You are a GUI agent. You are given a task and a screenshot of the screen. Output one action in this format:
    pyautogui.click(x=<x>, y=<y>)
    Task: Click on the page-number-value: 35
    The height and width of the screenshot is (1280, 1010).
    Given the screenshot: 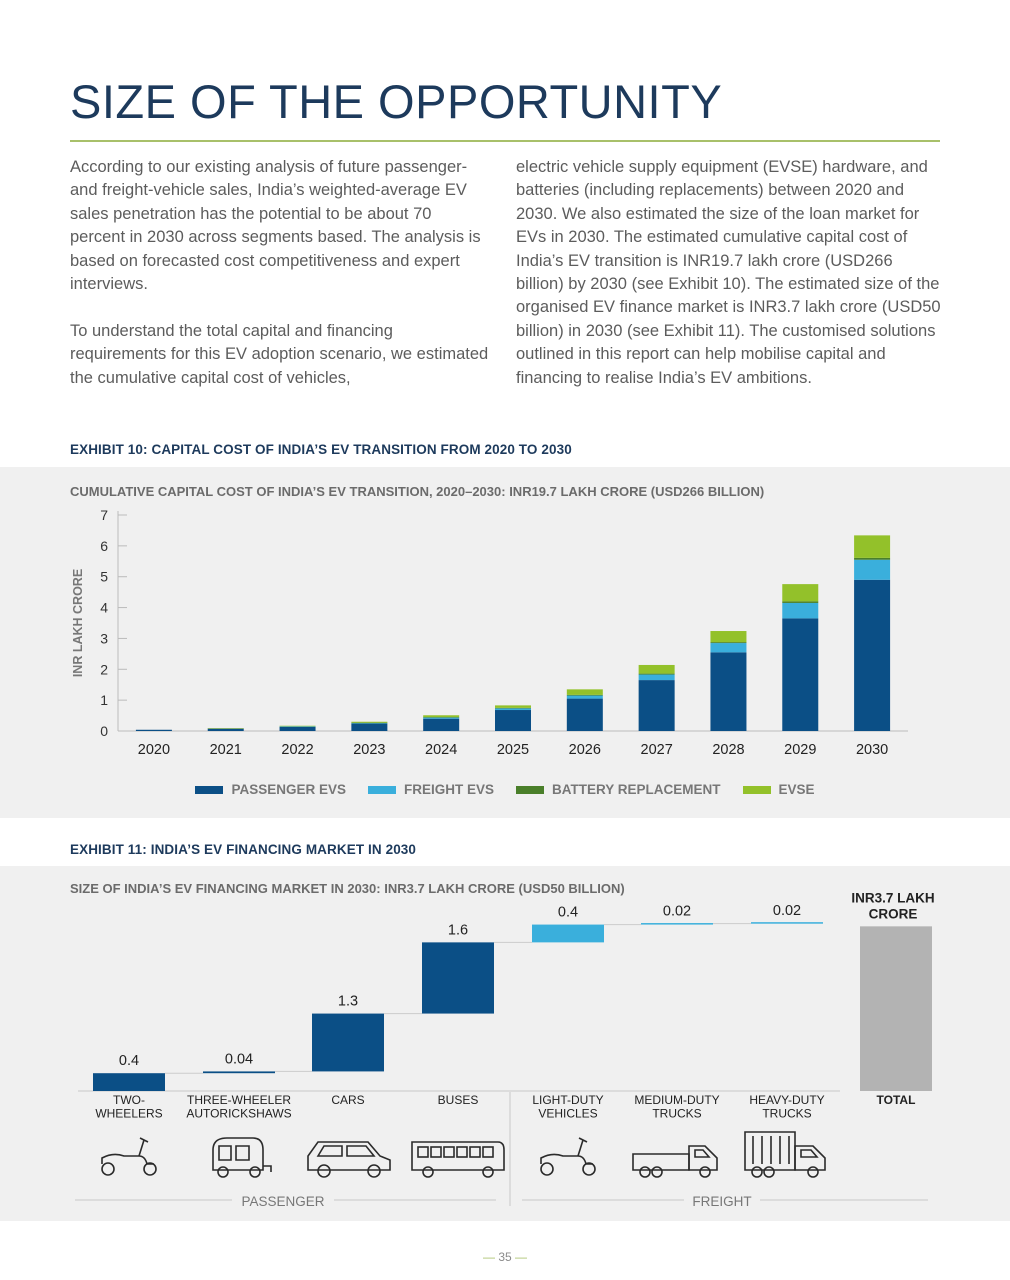 What is the action you would take?
    pyautogui.click(x=505, y=1257)
    